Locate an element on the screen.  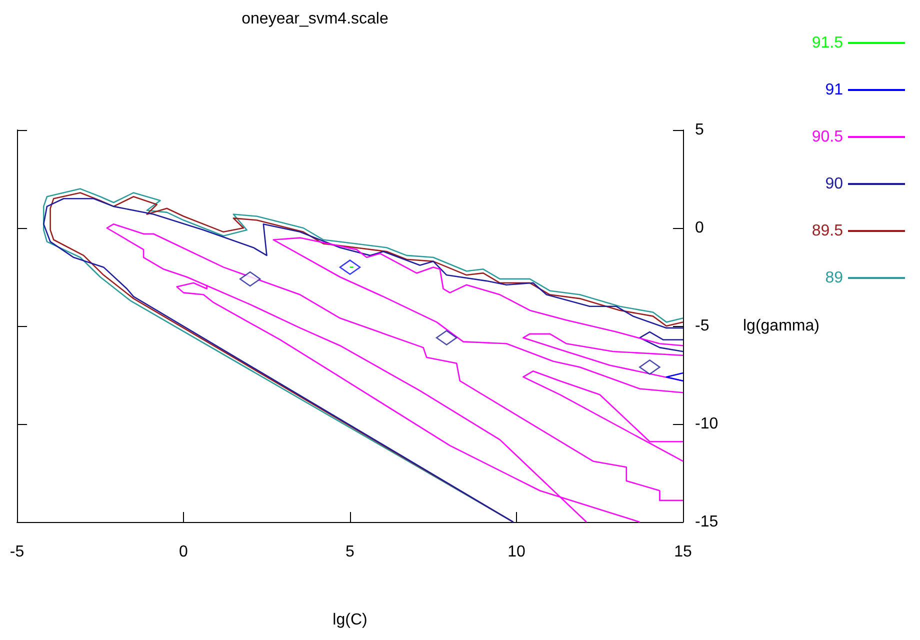
x-tick-label: 0 is located at coordinates (183, 552).